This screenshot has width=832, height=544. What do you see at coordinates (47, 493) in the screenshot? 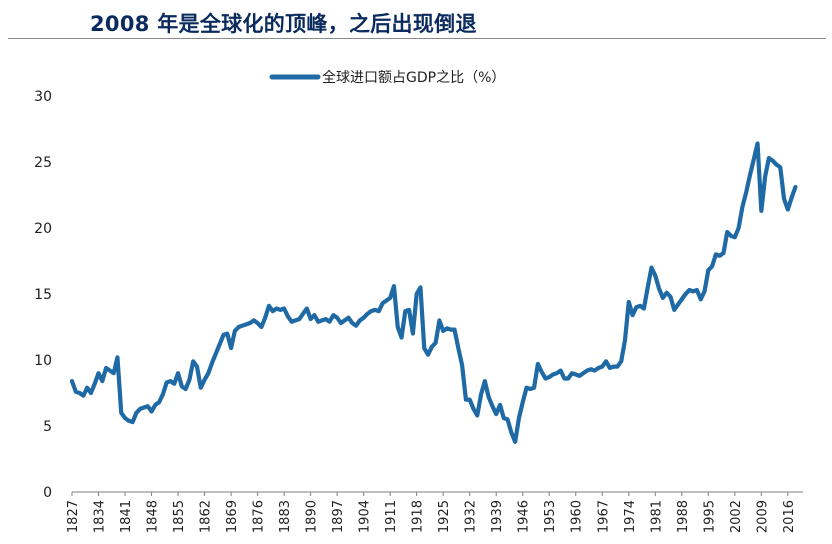
I see `y-tick-label: 0` at bounding box center [47, 493].